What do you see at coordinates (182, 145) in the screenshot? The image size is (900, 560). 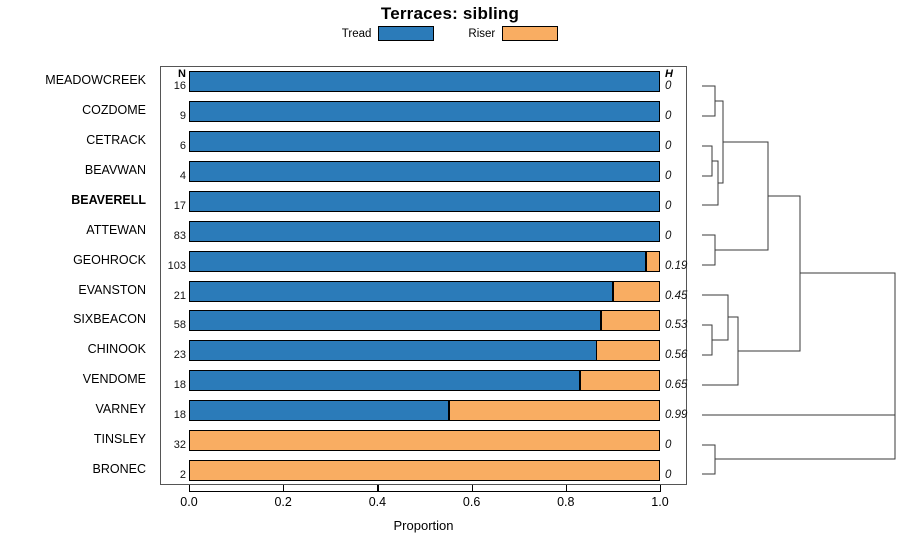 I see `n-value: 6` at bounding box center [182, 145].